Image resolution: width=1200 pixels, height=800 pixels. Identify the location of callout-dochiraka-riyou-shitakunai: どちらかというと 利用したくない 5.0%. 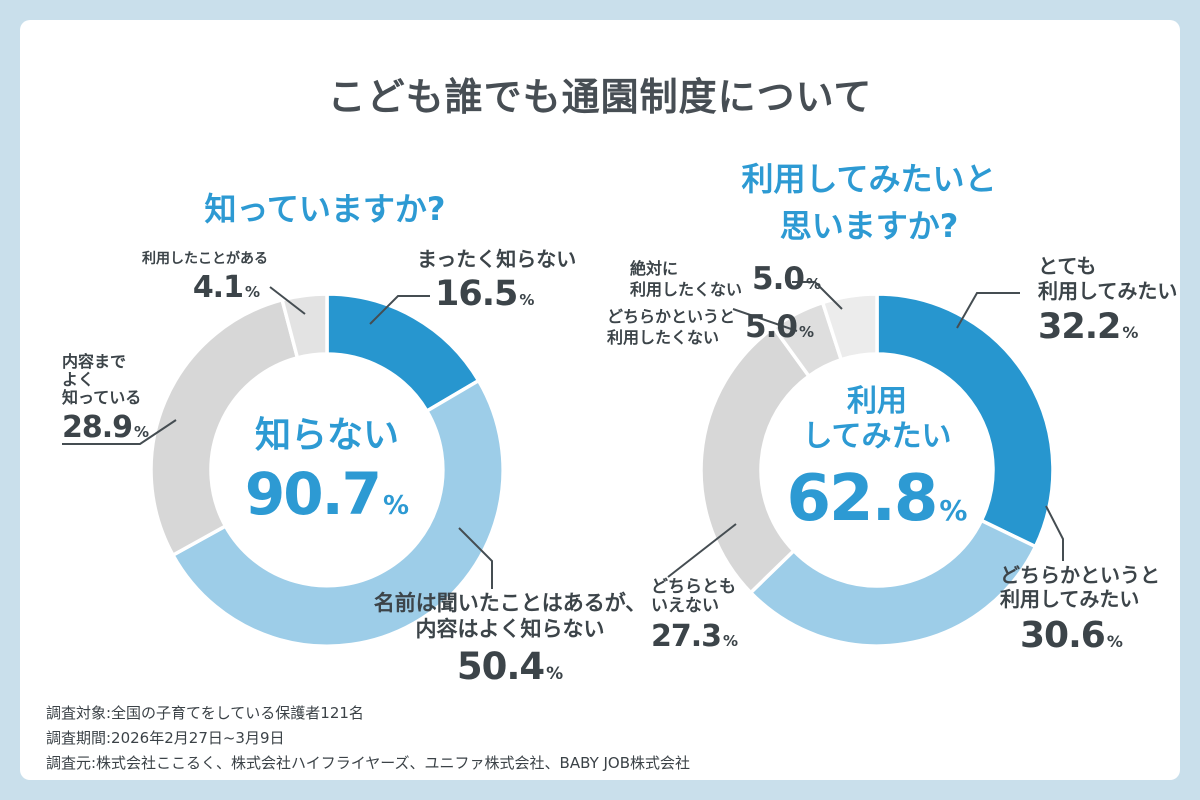
(710, 327).